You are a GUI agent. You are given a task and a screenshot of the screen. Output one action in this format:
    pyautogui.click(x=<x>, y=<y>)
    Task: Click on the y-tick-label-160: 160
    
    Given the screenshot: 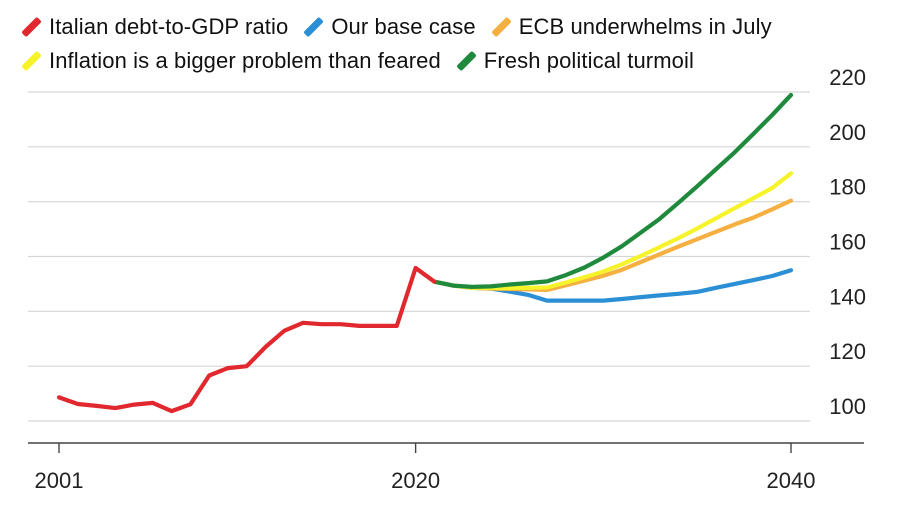 What is the action you would take?
    pyautogui.click(x=847, y=242)
    